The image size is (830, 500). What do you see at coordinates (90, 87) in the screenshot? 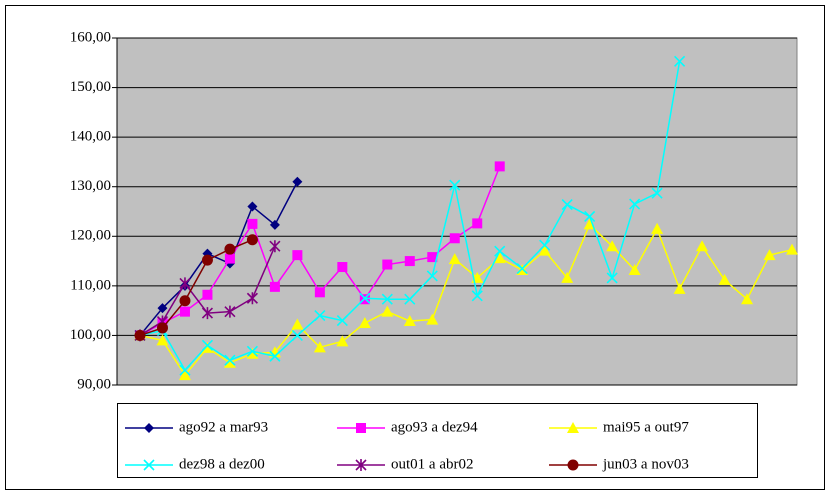
I see `y-tick-label: 150,00` at bounding box center [90, 87].